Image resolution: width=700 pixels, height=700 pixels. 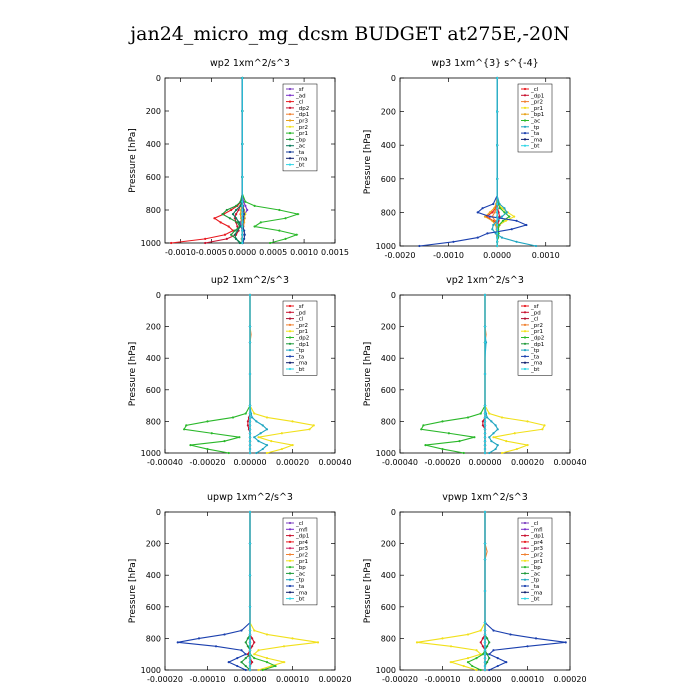 What do you see at coordinates (485, 280) in the screenshot?
I see `panel-title: vp2 1xm^2/s^3` at bounding box center [485, 280].